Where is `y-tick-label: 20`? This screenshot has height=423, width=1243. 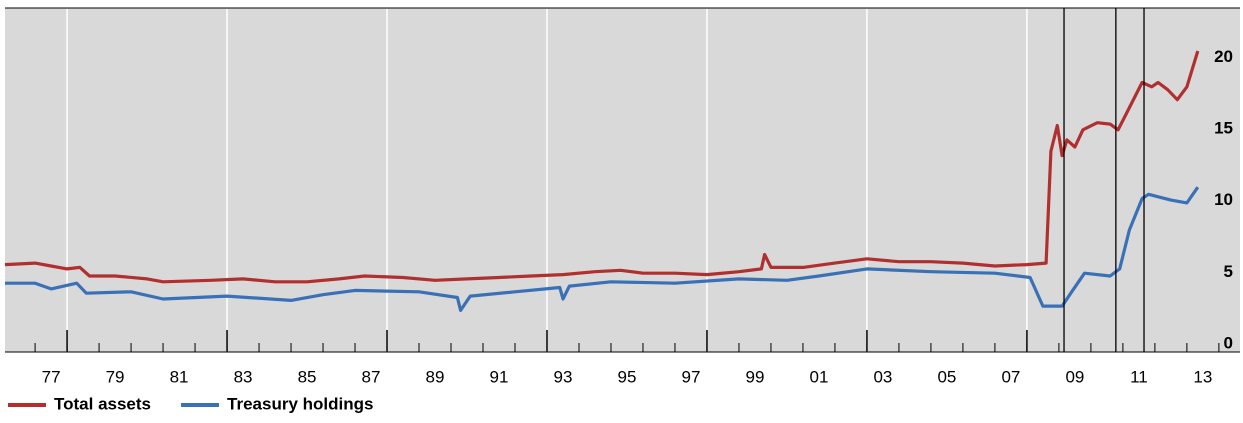
y-tick-label: 20 is located at coordinates (1223, 56).